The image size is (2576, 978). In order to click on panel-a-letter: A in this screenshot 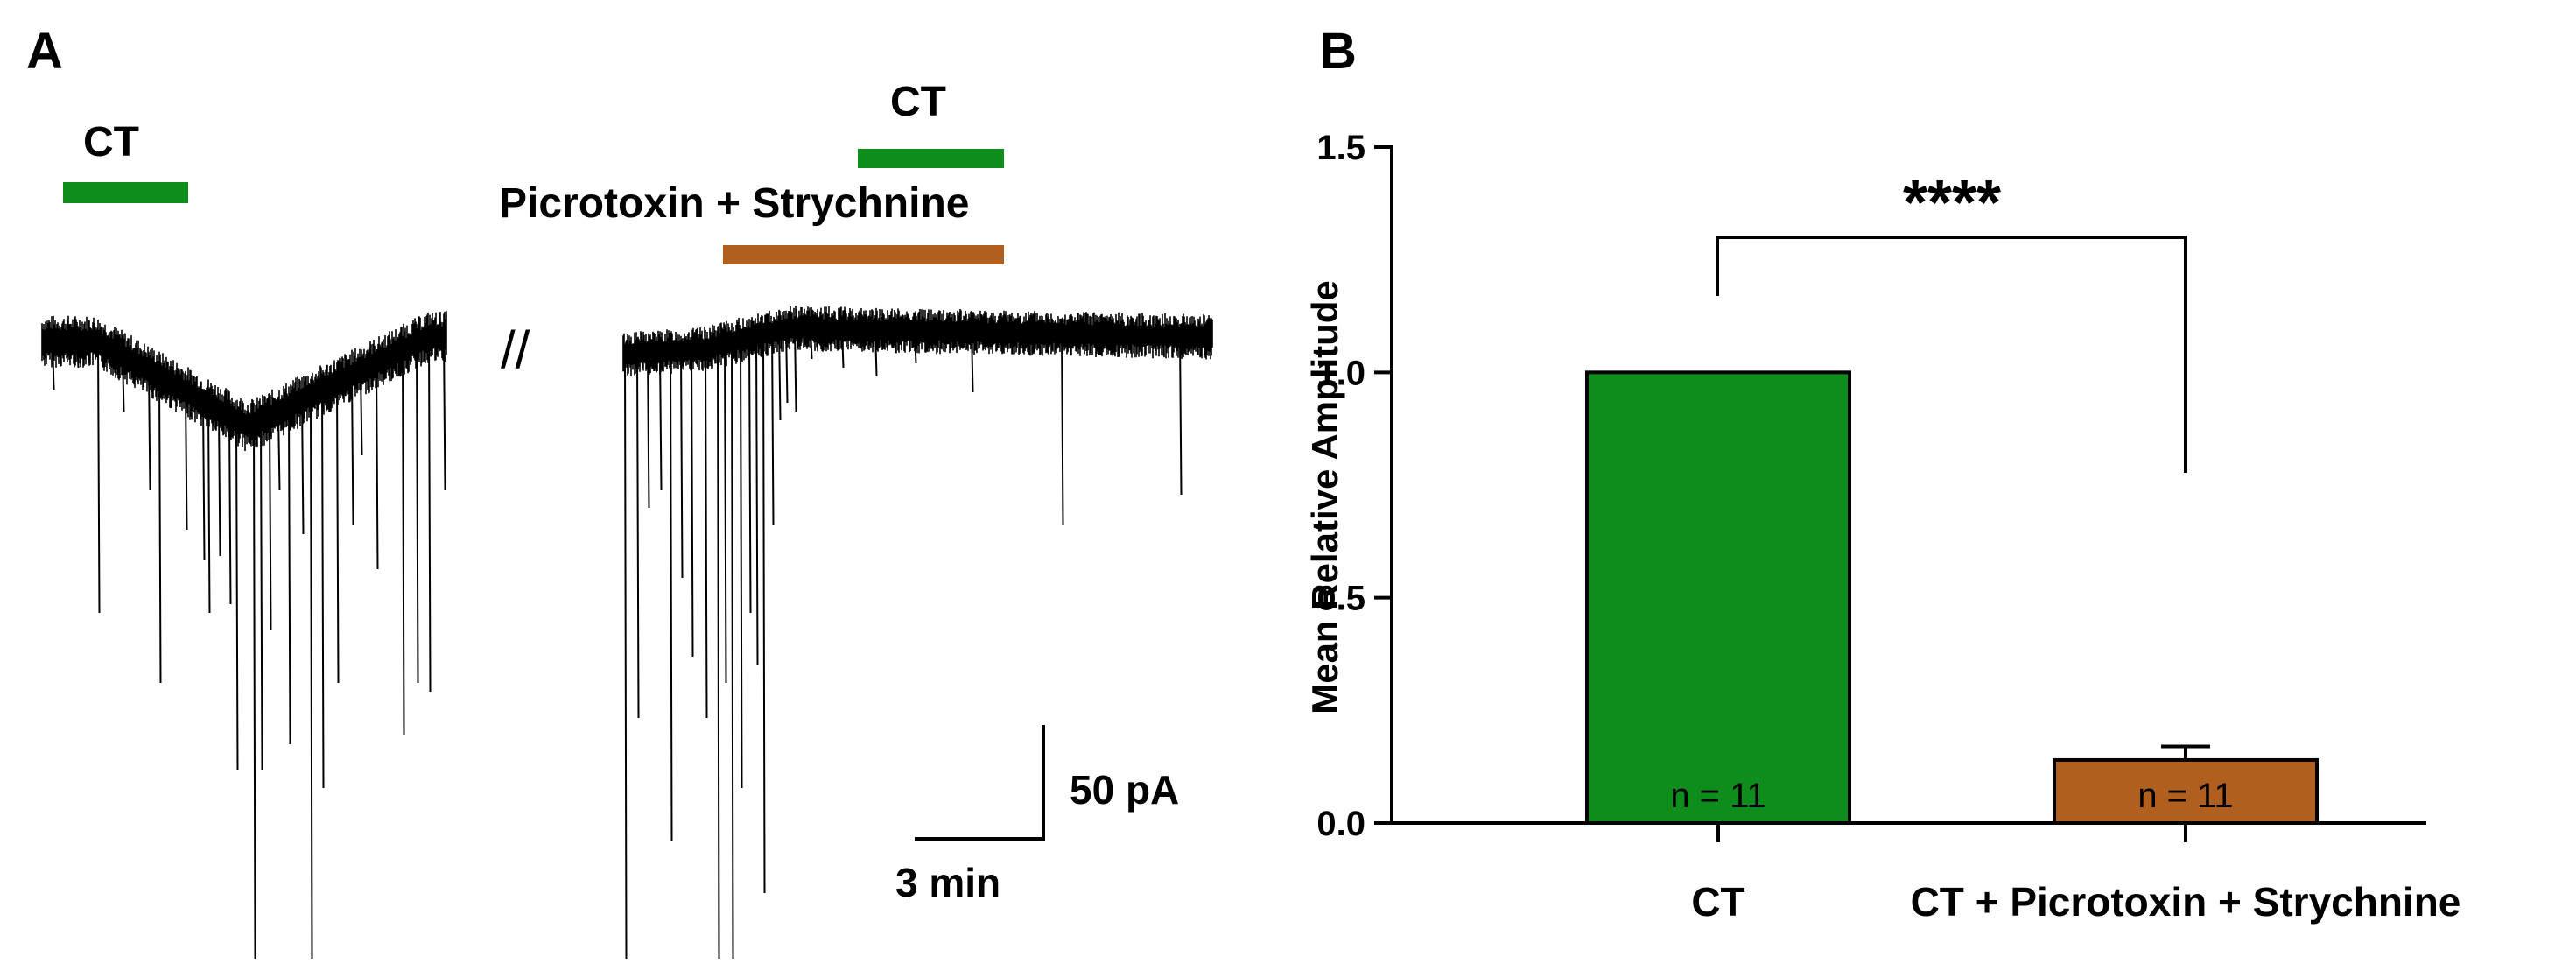, I will do `click(45, 51)`.